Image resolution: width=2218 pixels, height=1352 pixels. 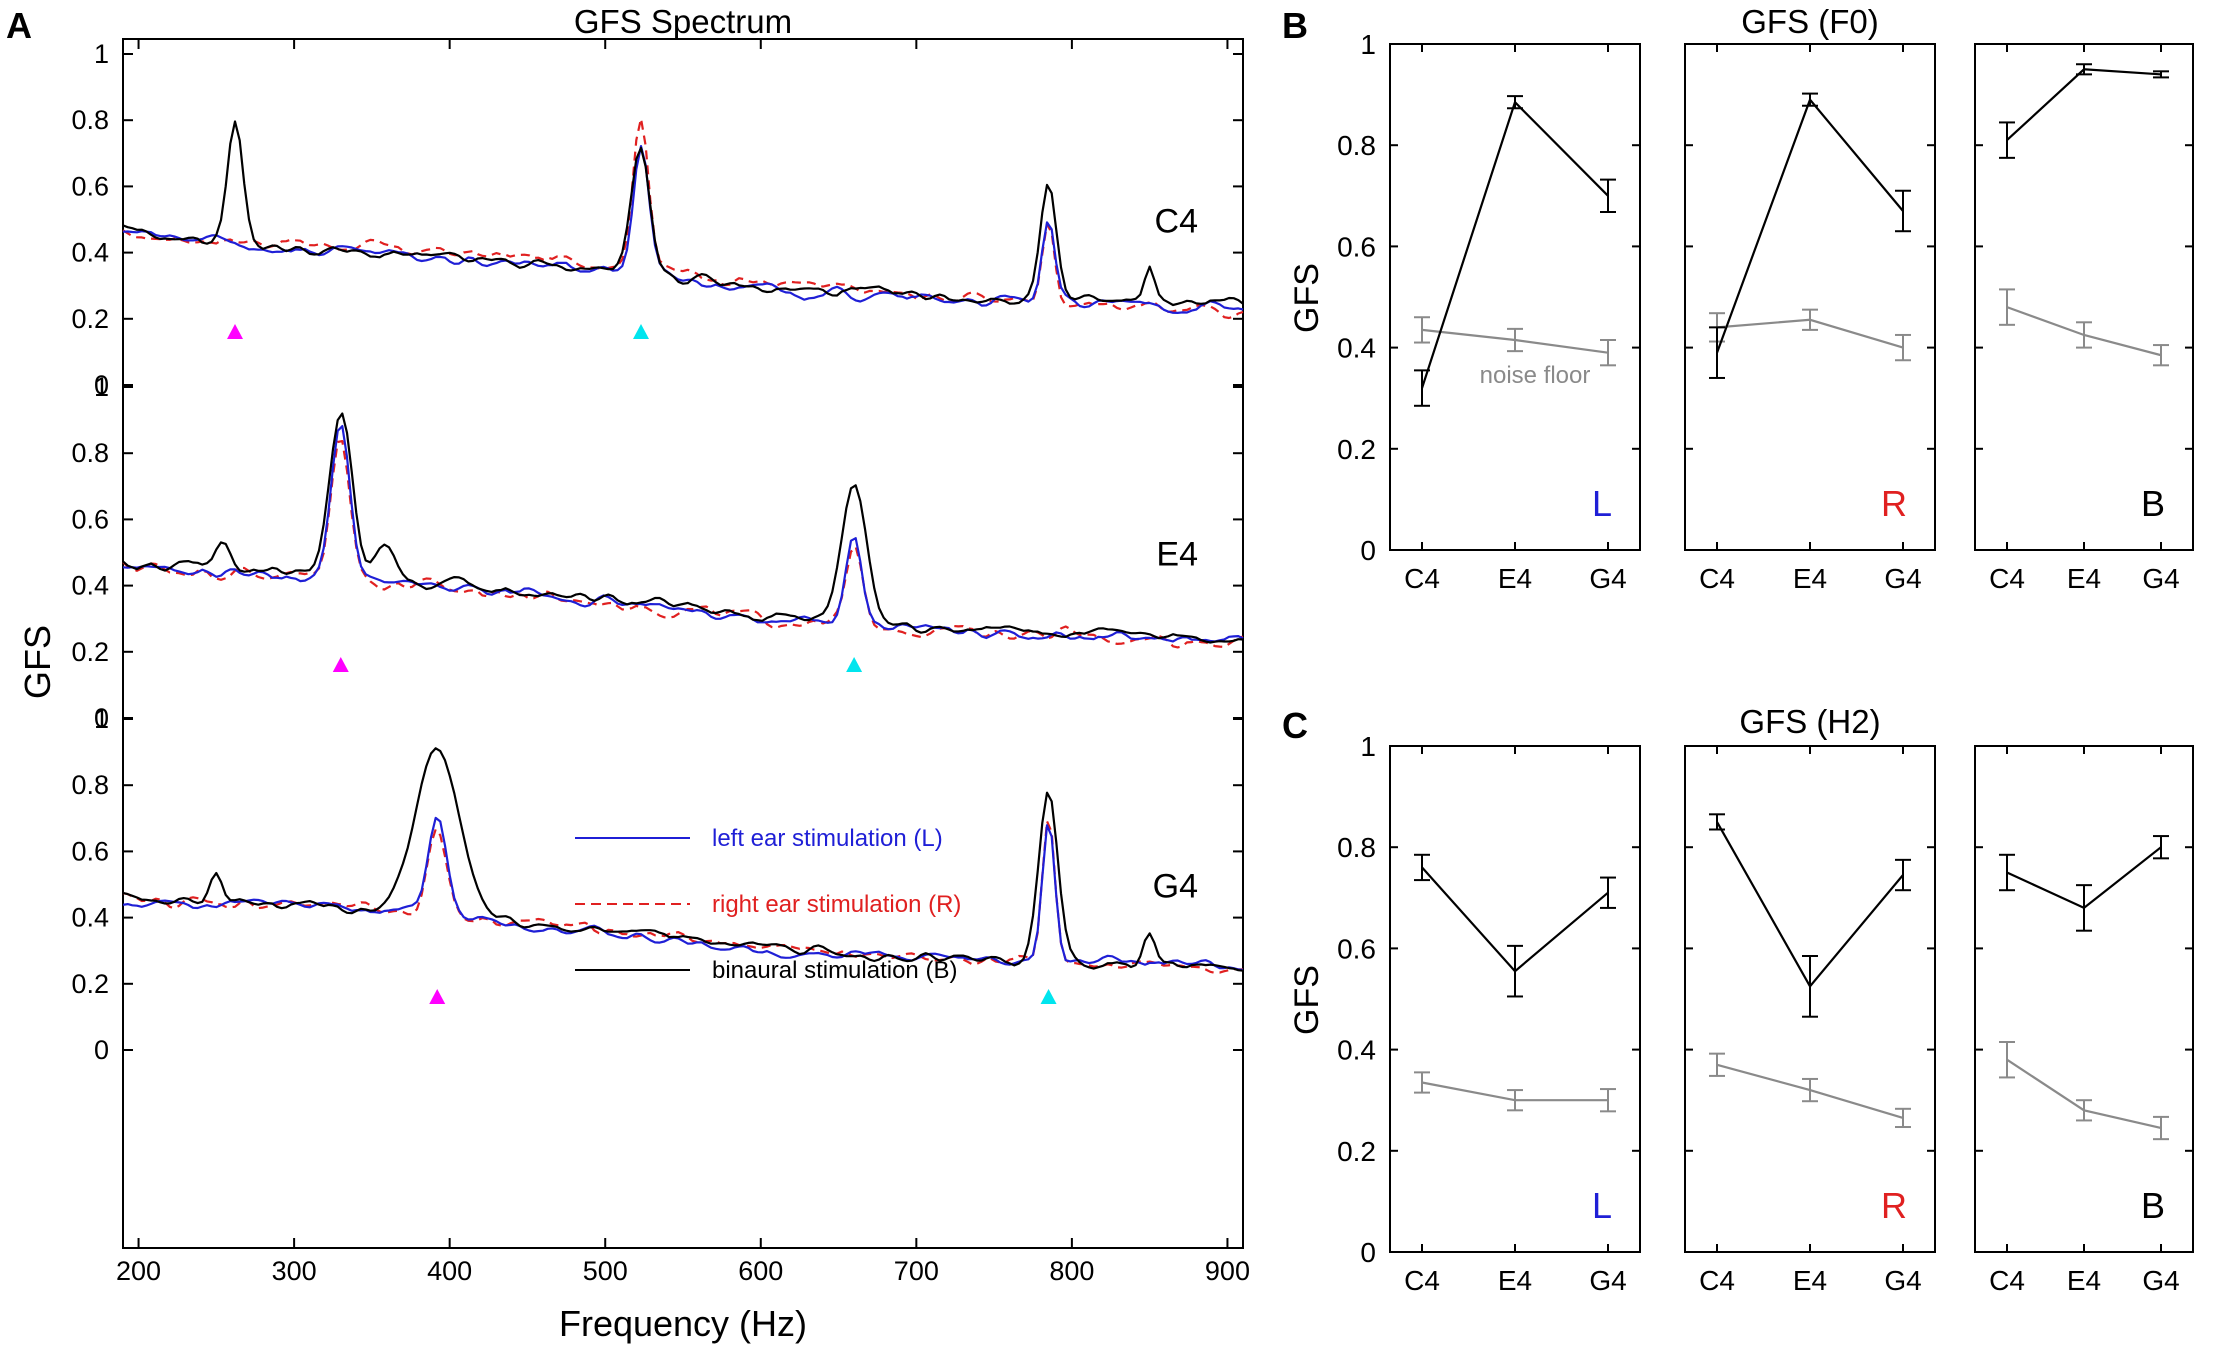 I want to click on signal-line, so click(x=2084, y=104).